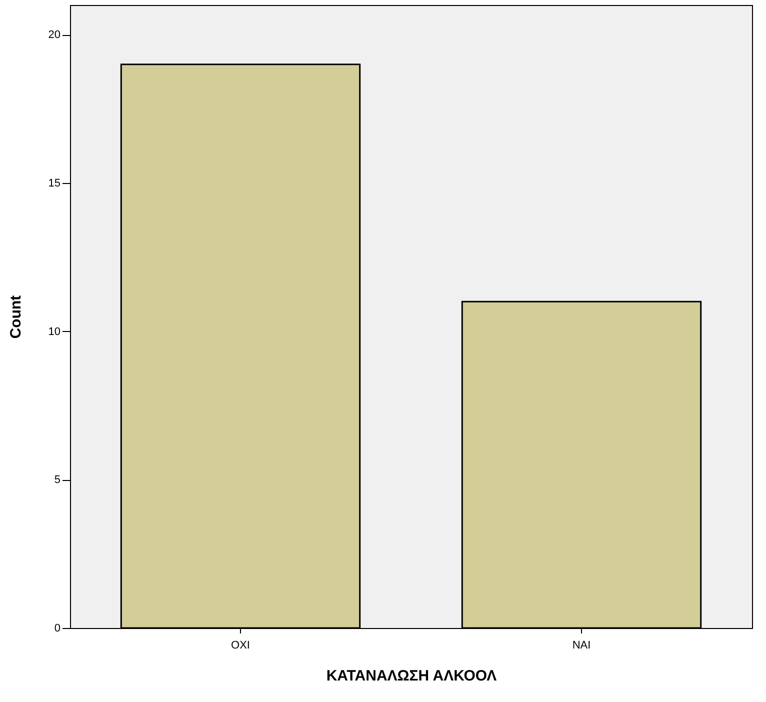 This screenshot has width=766, height=702. What do you see at coordinates (57, 480) in the screenshot?
I see `y-tick-label: 5` at bounding box center [57, 480].